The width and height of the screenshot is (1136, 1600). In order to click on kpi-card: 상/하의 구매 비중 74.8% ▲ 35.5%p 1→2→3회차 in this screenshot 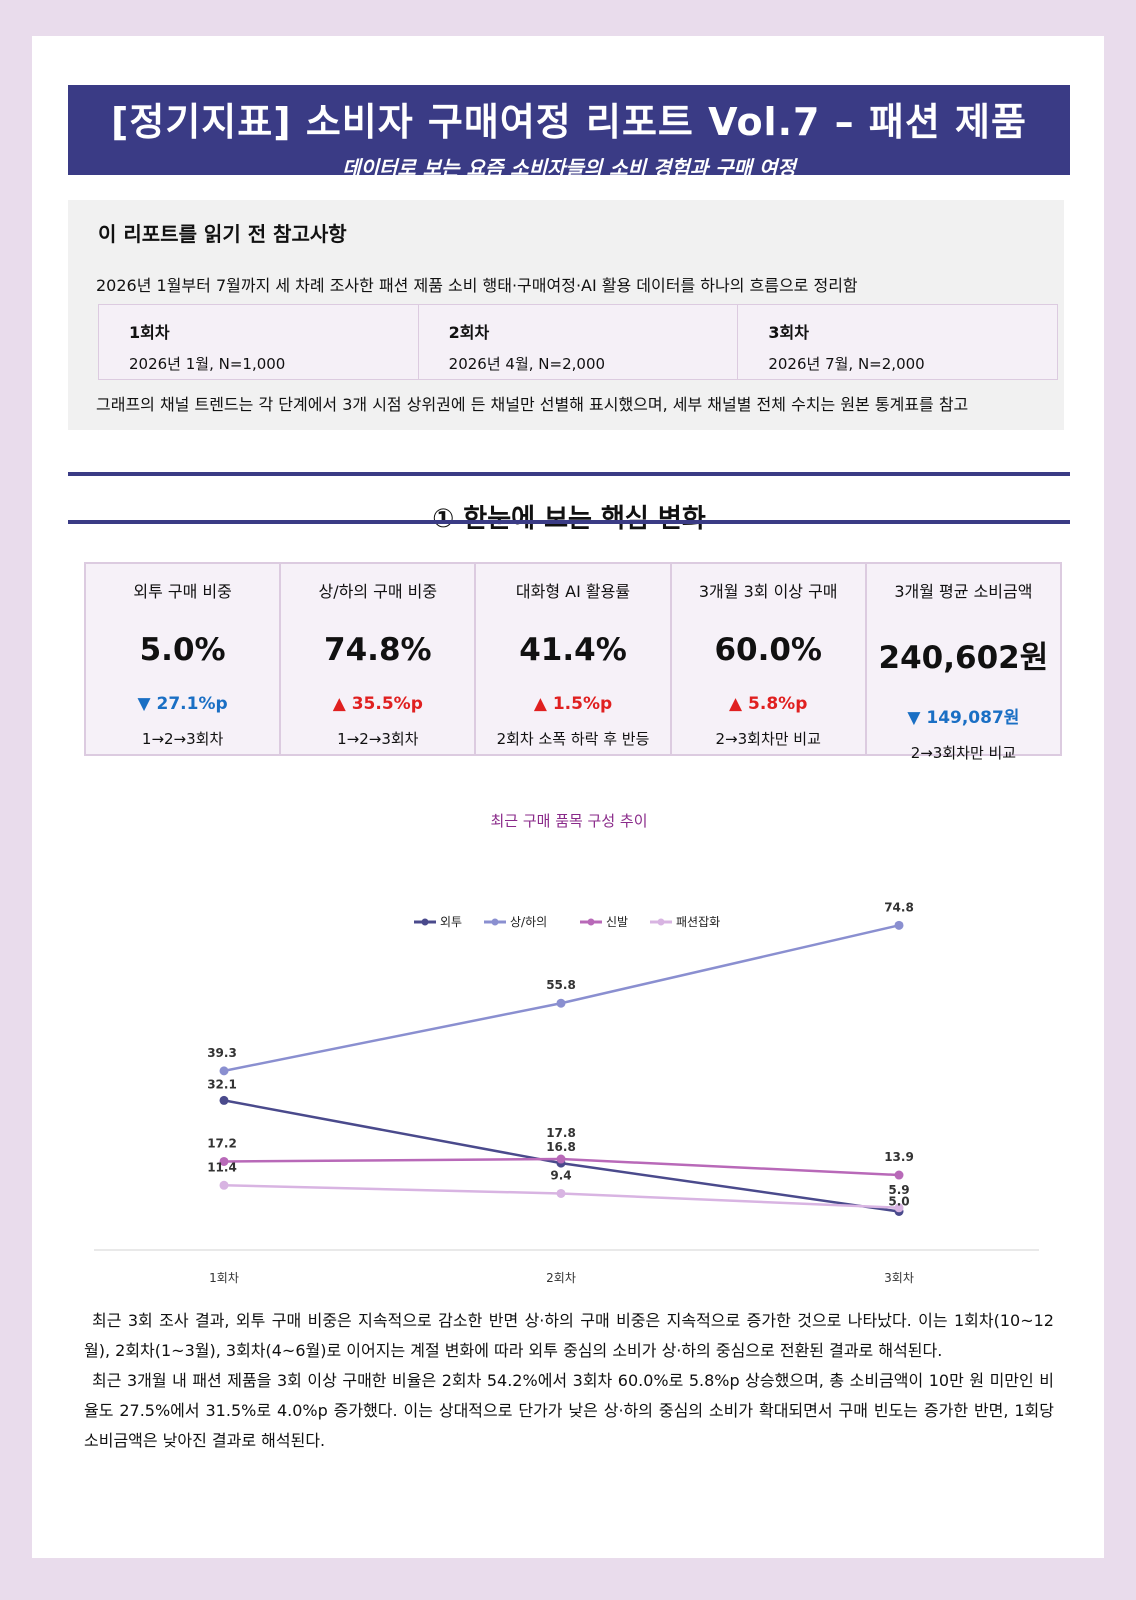, I will do `click(379, 659)`.